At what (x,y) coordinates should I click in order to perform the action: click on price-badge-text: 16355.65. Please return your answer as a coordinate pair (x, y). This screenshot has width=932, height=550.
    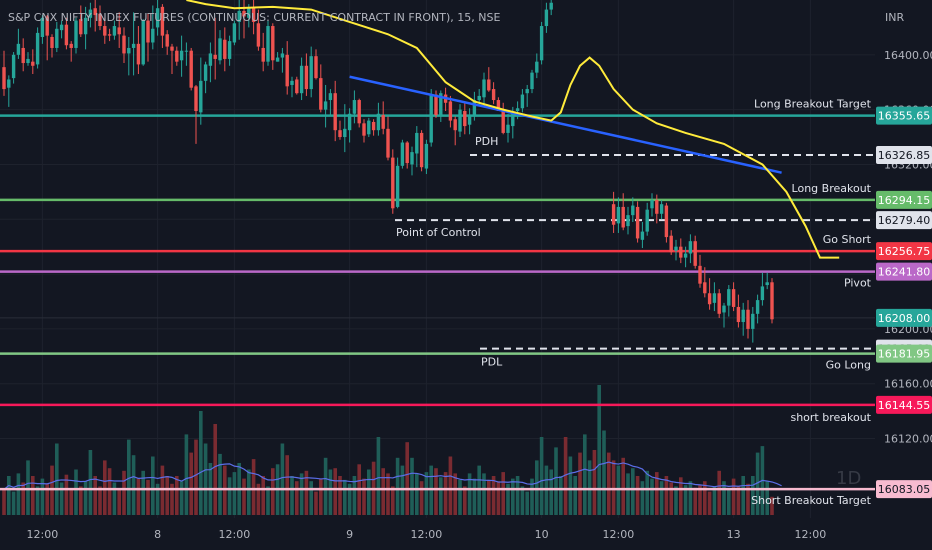
    Looking at the image, I should click on (904, 116).